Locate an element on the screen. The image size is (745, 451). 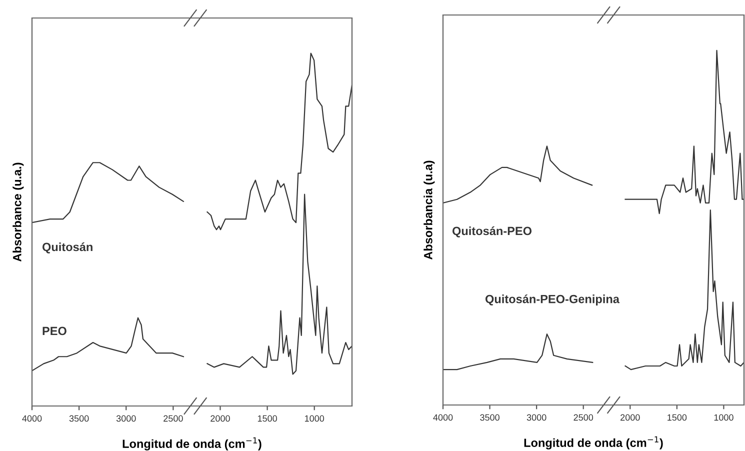
series-label: Quitosán is located at coordinates (67, 248).